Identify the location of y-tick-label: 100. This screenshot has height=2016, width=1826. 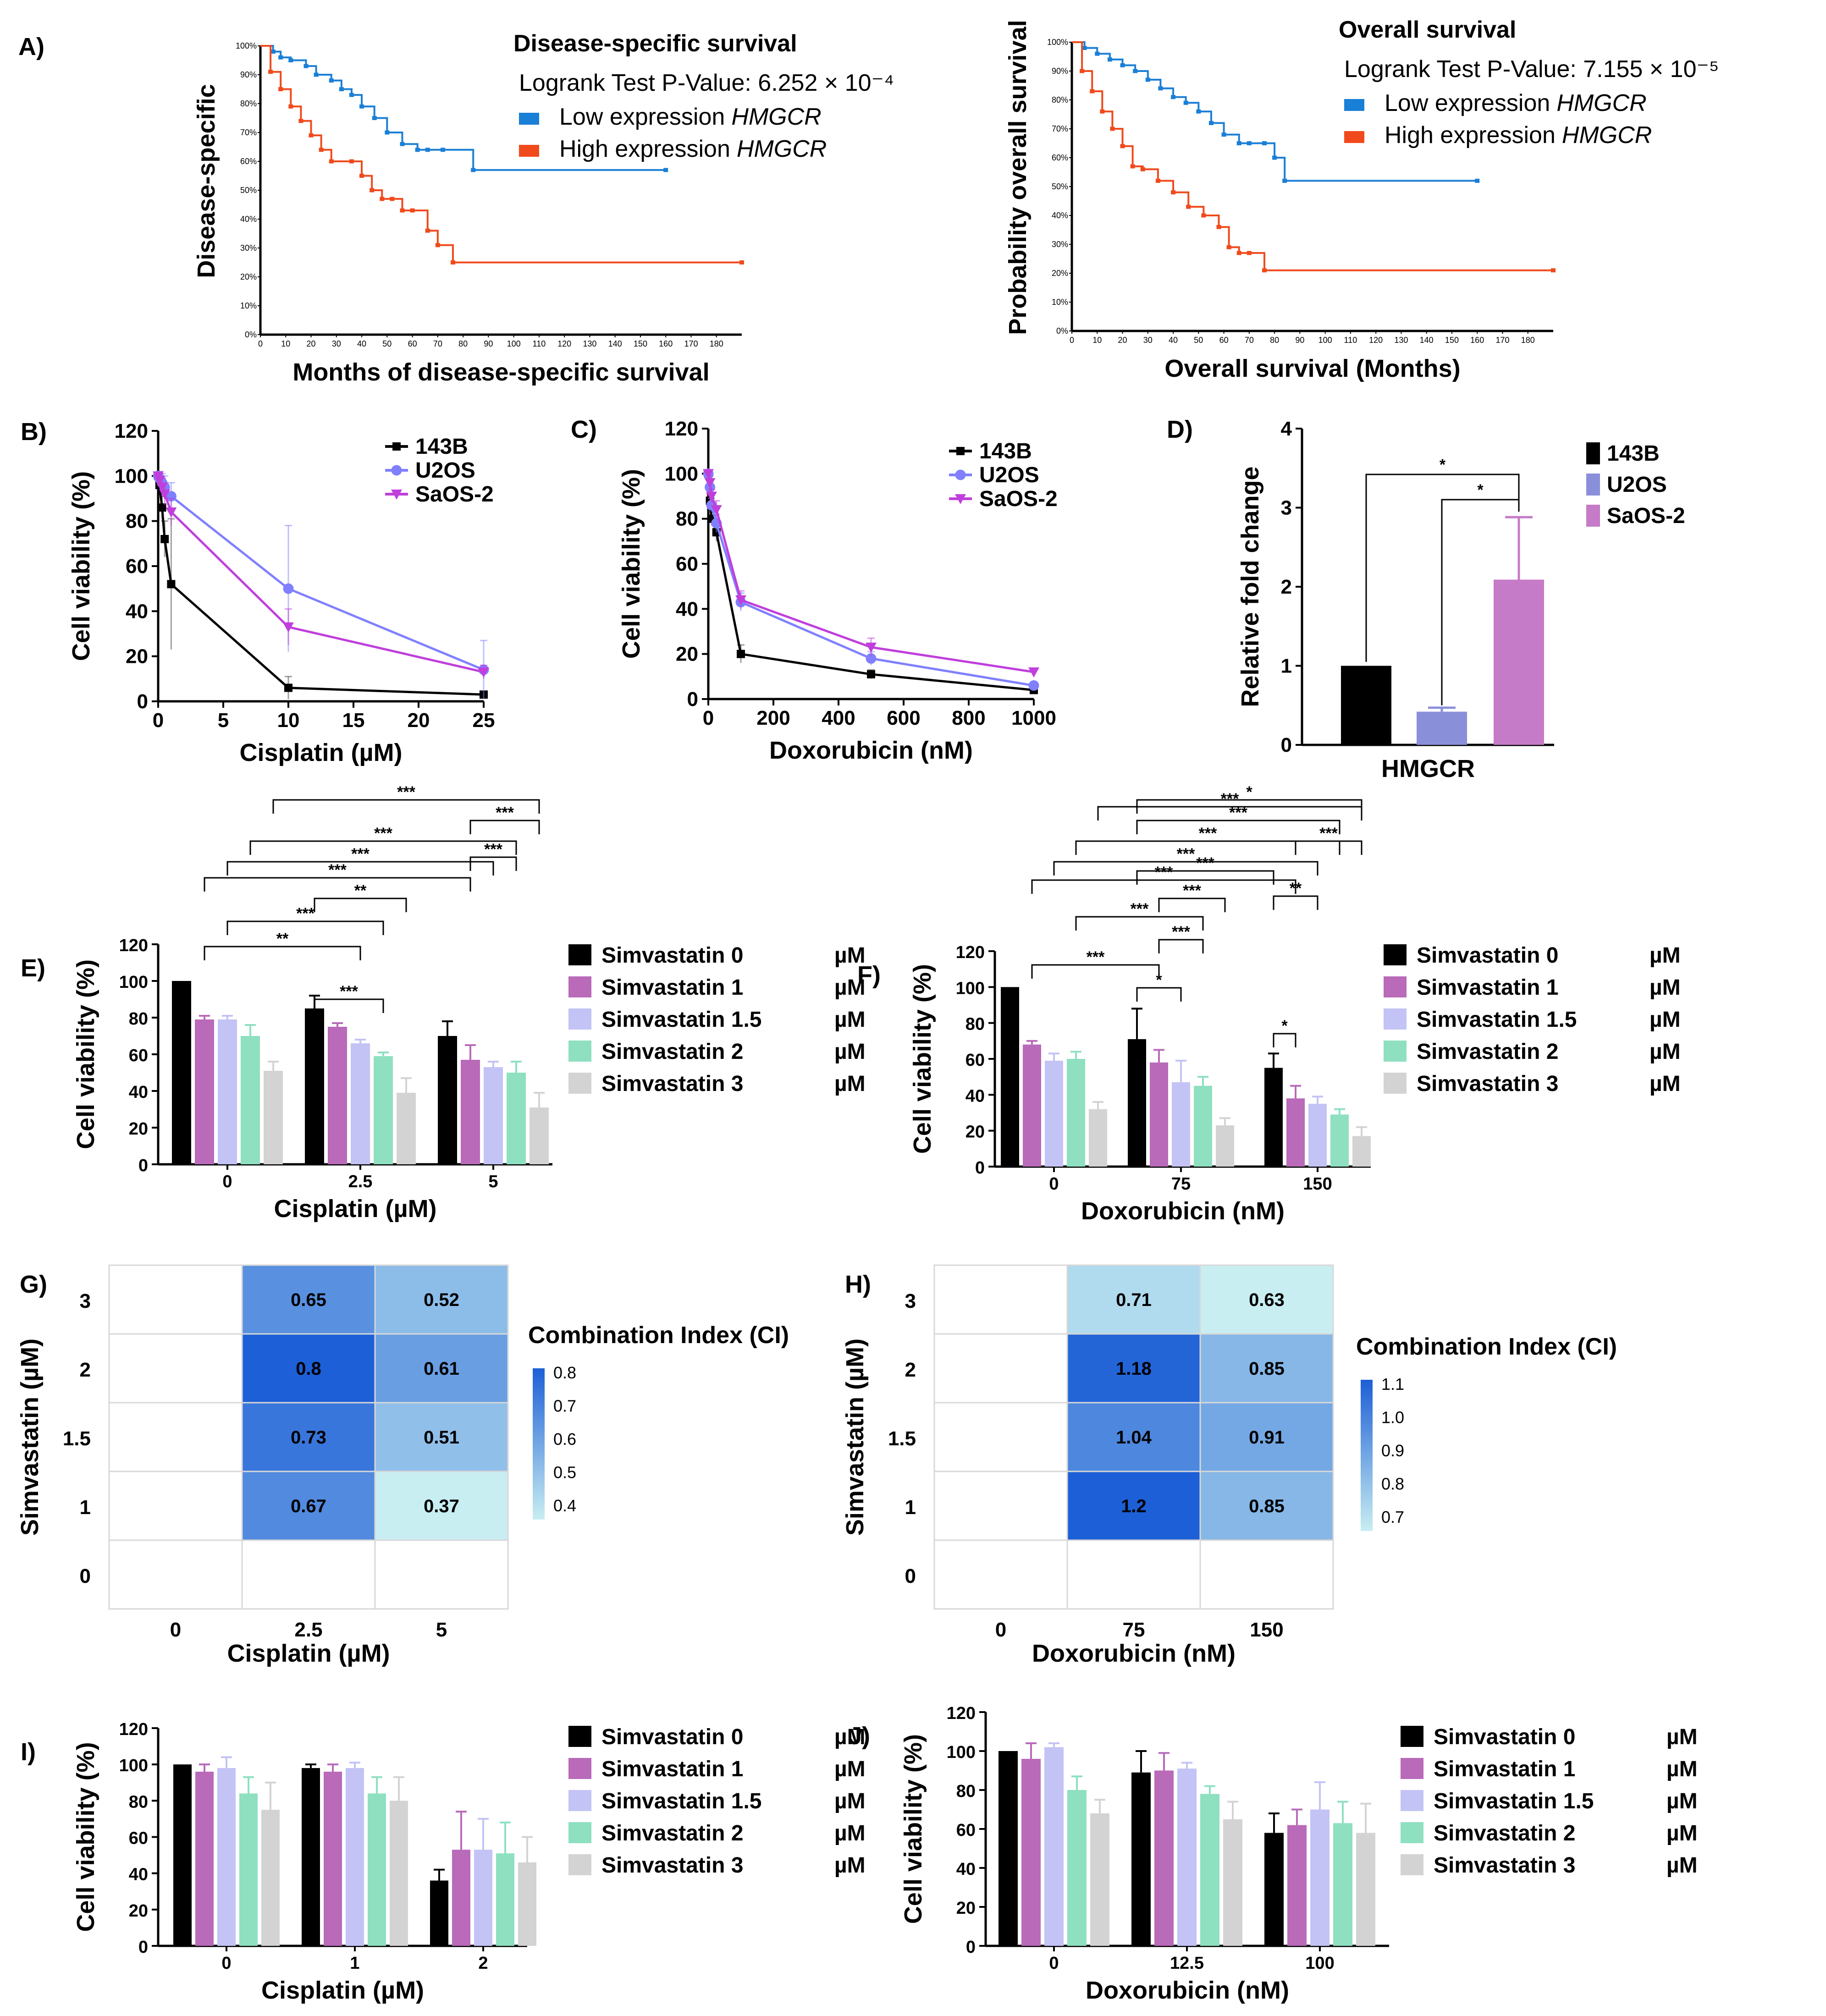
(682, 474).